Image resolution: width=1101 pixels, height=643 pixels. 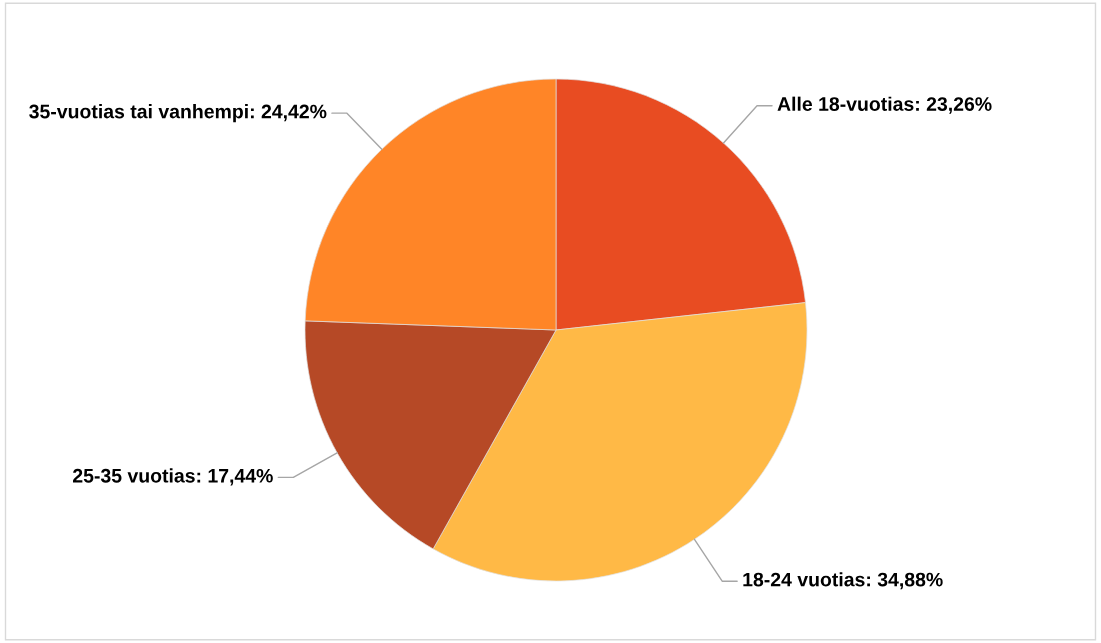 I want to click on slice-label: Alle 18-vuotias: 23,26%, so click(x=884, y=105).